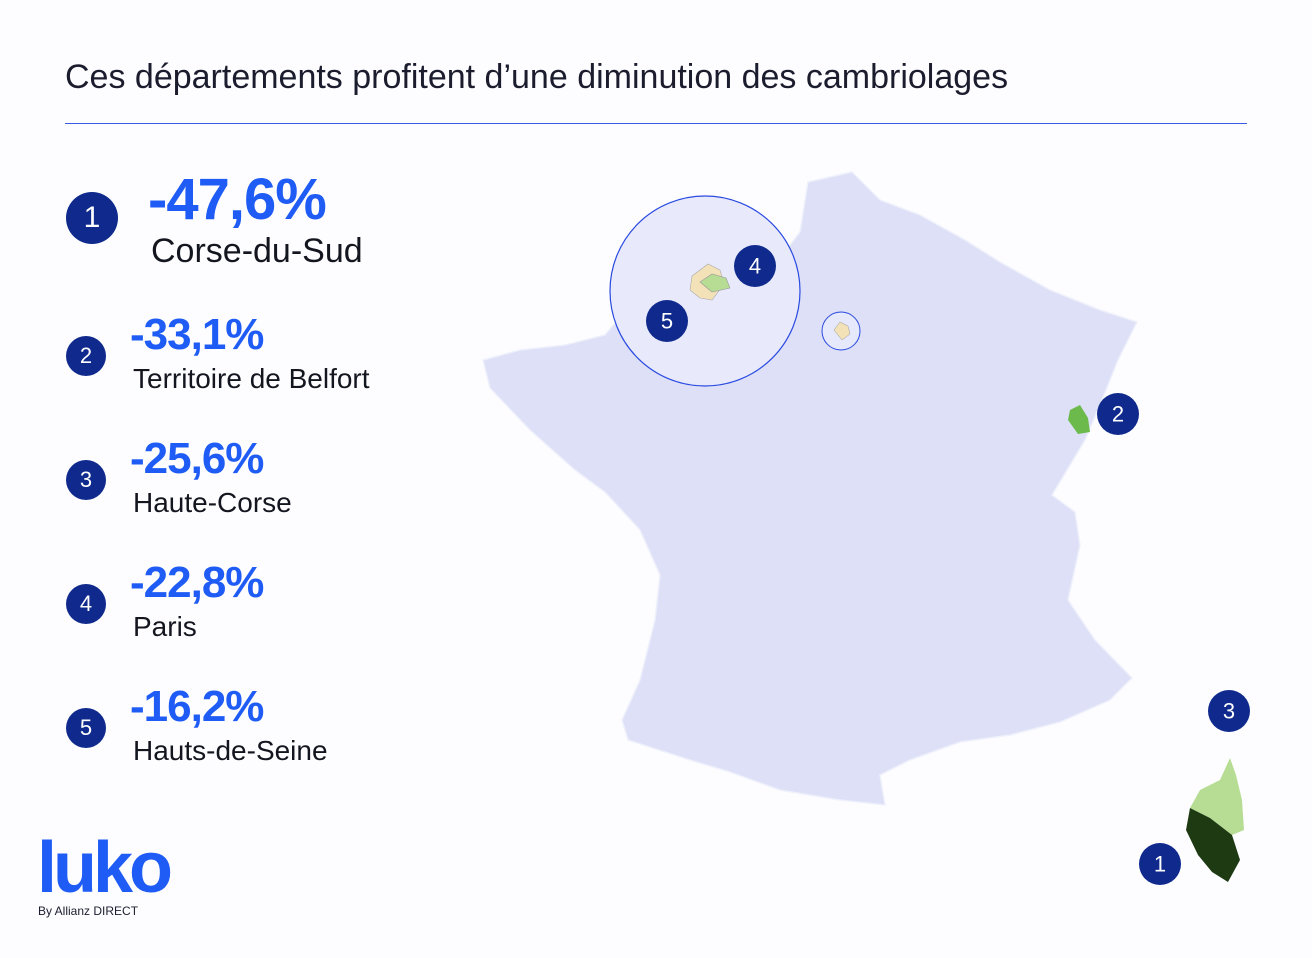 This screenshot has width=1312, height=958. What do you see at coordinates (197, 334) in the screenshot?
I see `percent-value: -33,1%` at bounding box center [197, 334].